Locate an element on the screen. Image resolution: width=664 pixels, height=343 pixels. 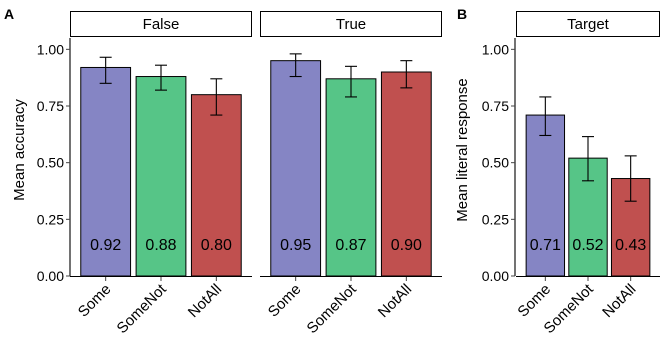
facet-strip-label: False is located at coordinates (161, 24).